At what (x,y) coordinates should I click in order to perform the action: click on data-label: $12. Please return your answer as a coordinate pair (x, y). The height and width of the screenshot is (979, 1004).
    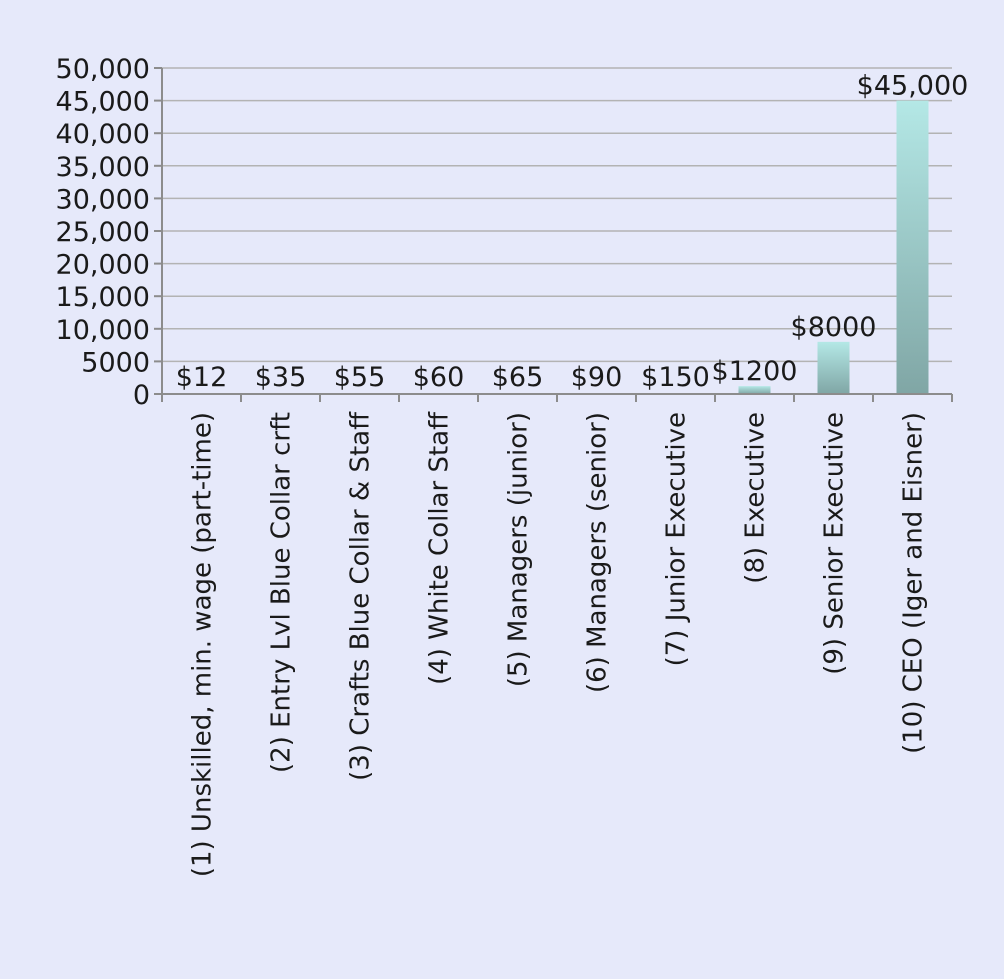
    Looking at the image, I should click on (202, 377).